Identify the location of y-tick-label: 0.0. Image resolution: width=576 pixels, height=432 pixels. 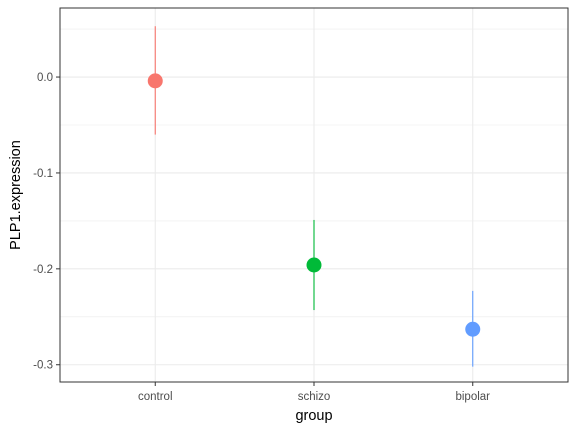
(45, 78).